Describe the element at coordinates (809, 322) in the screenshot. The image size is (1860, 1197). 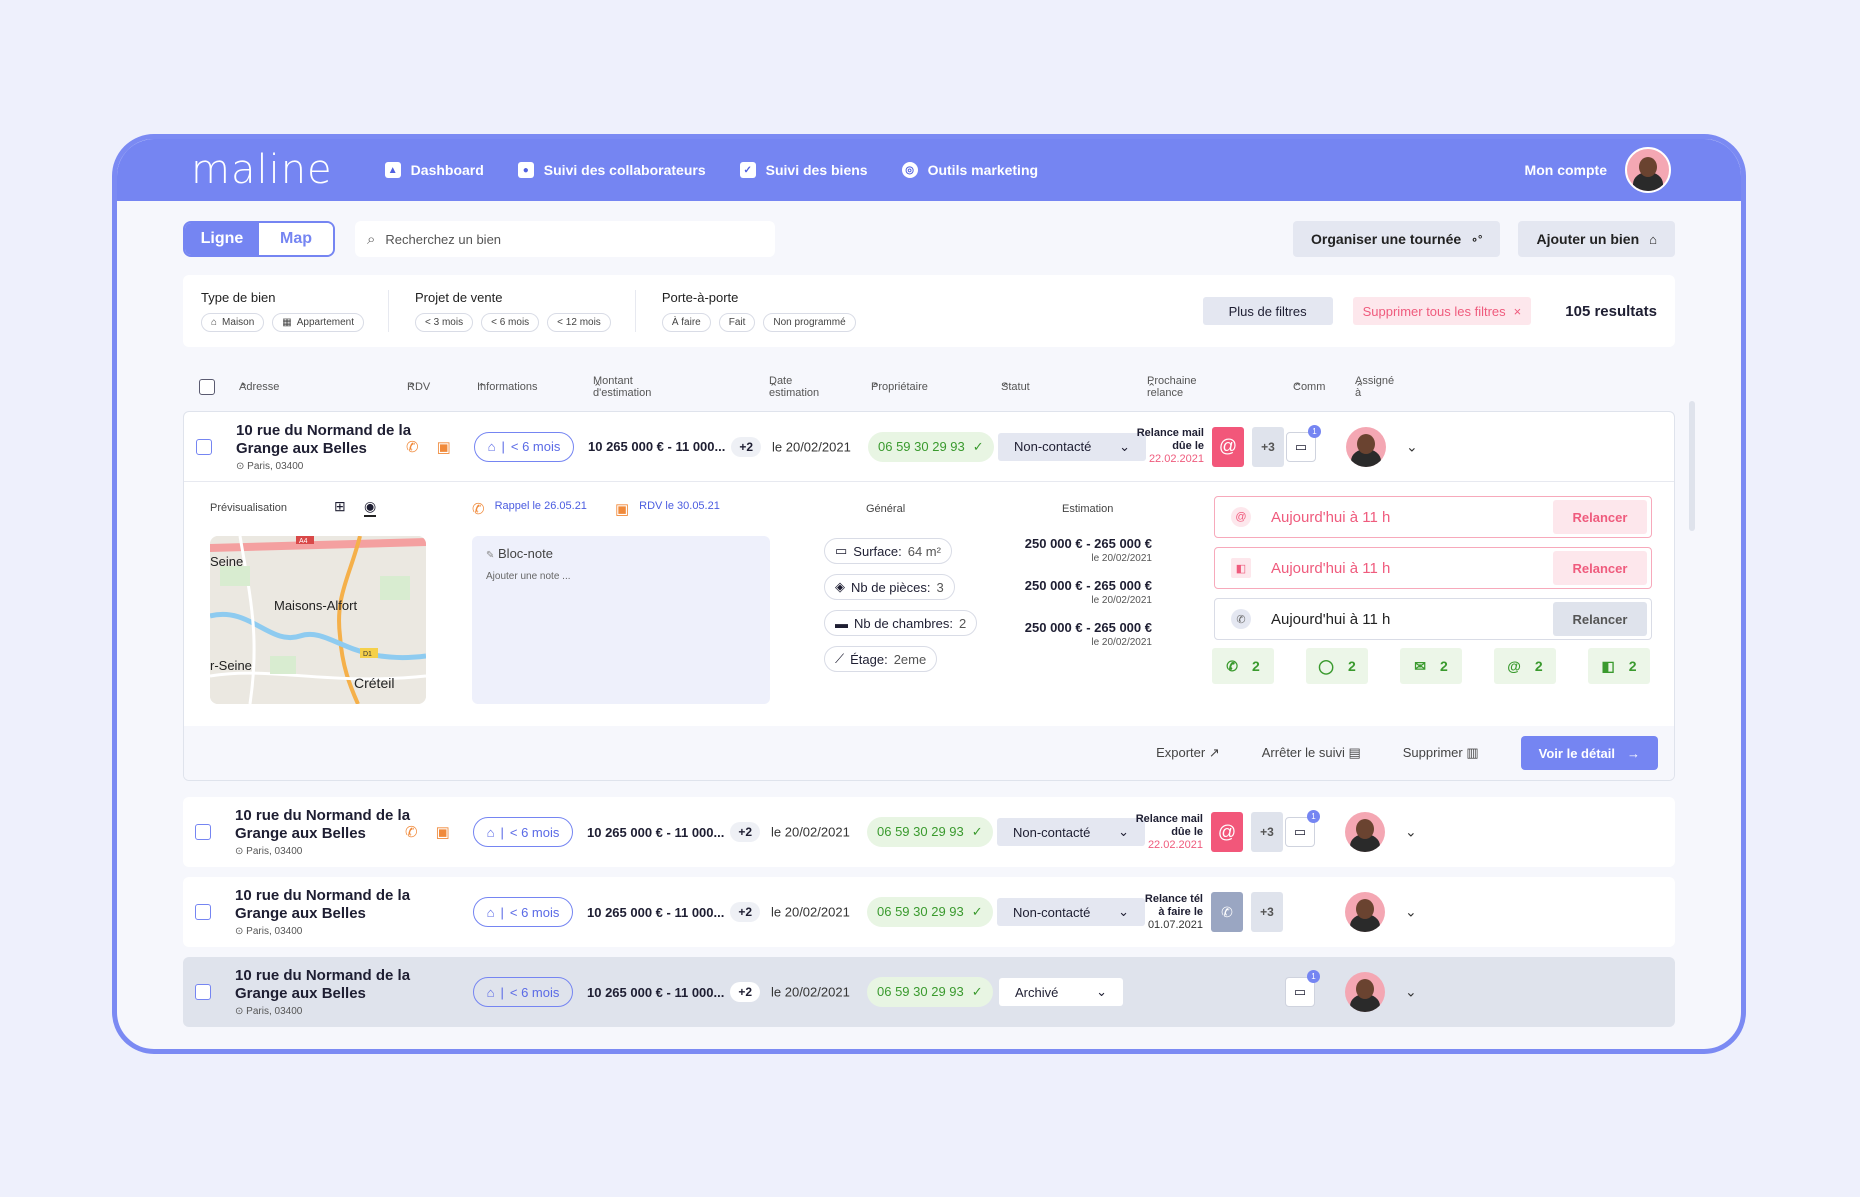
I see `chip-non-programme: Non programmé` at that location.